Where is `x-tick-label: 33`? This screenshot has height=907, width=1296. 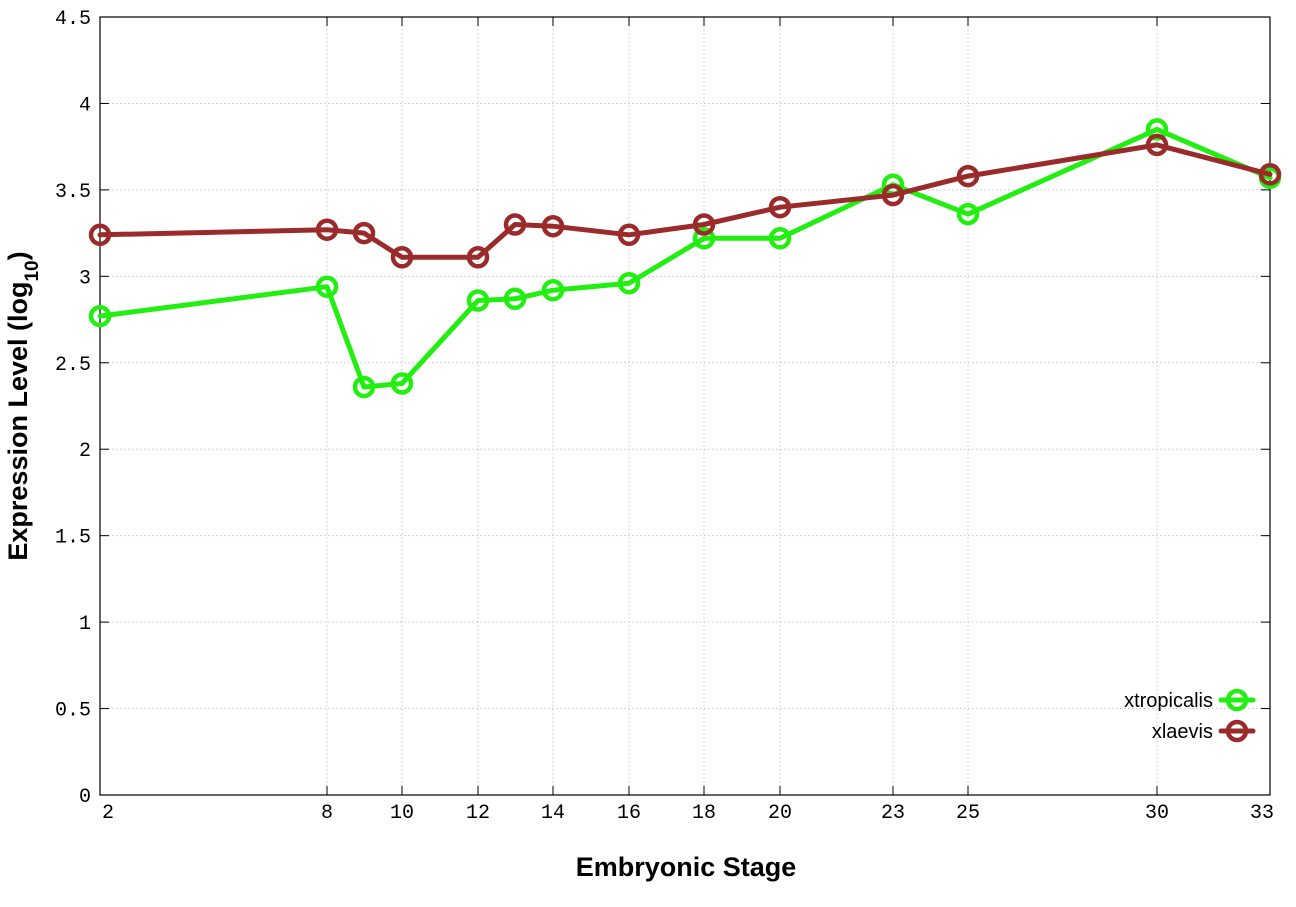
x-tick-label: 33 is located at coordinates (1262, 813).